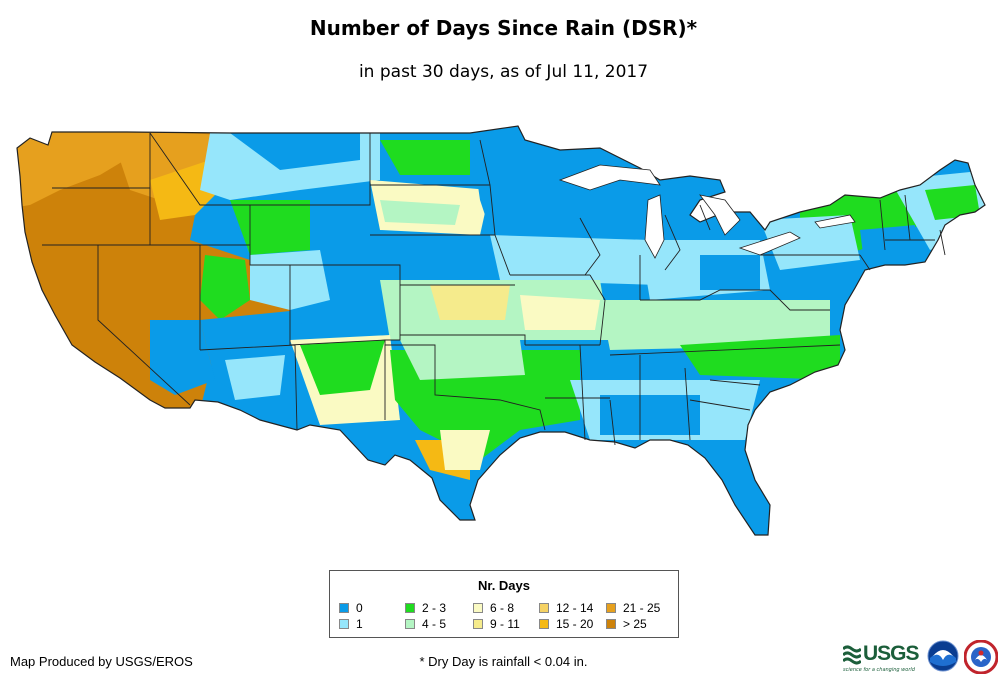 The image size is (1007, 691). I want to click on region-tx-lightyellow, so click(465, 450).